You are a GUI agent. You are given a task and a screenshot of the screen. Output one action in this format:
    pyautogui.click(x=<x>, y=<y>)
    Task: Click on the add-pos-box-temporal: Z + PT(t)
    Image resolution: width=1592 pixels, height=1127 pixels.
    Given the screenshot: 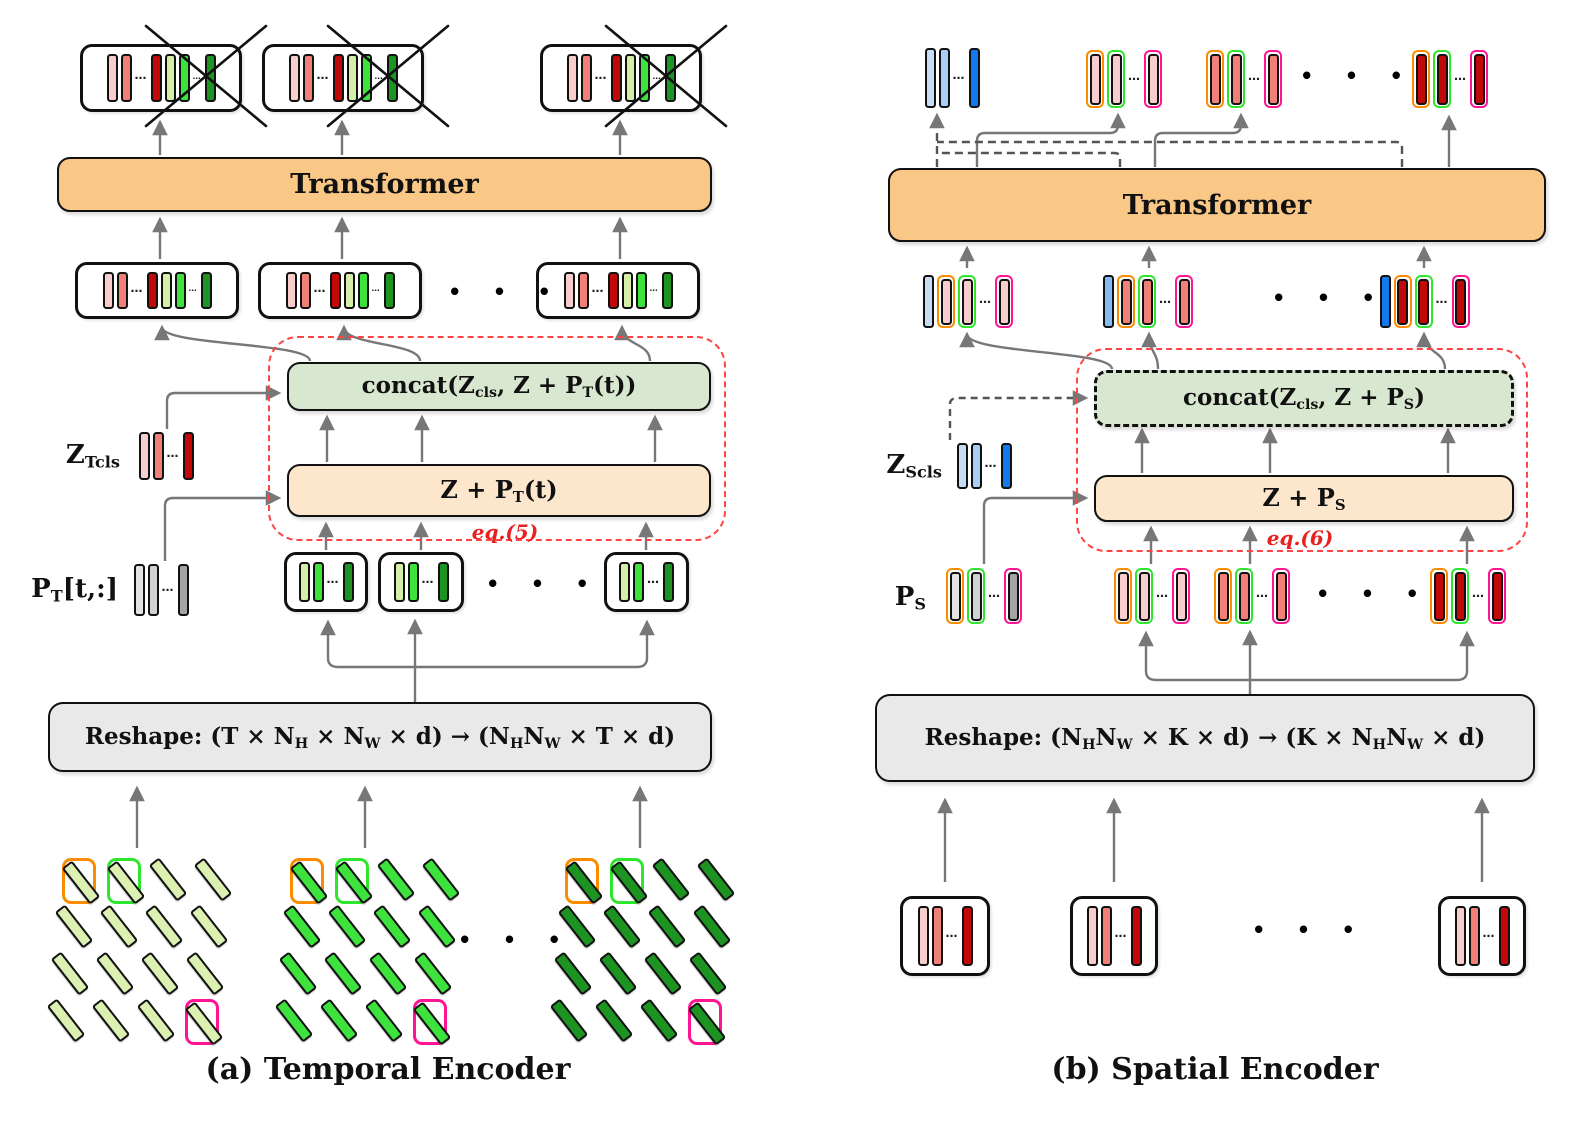 What is the action you would take?
    pyautogui.click(x=499, y=490)
    